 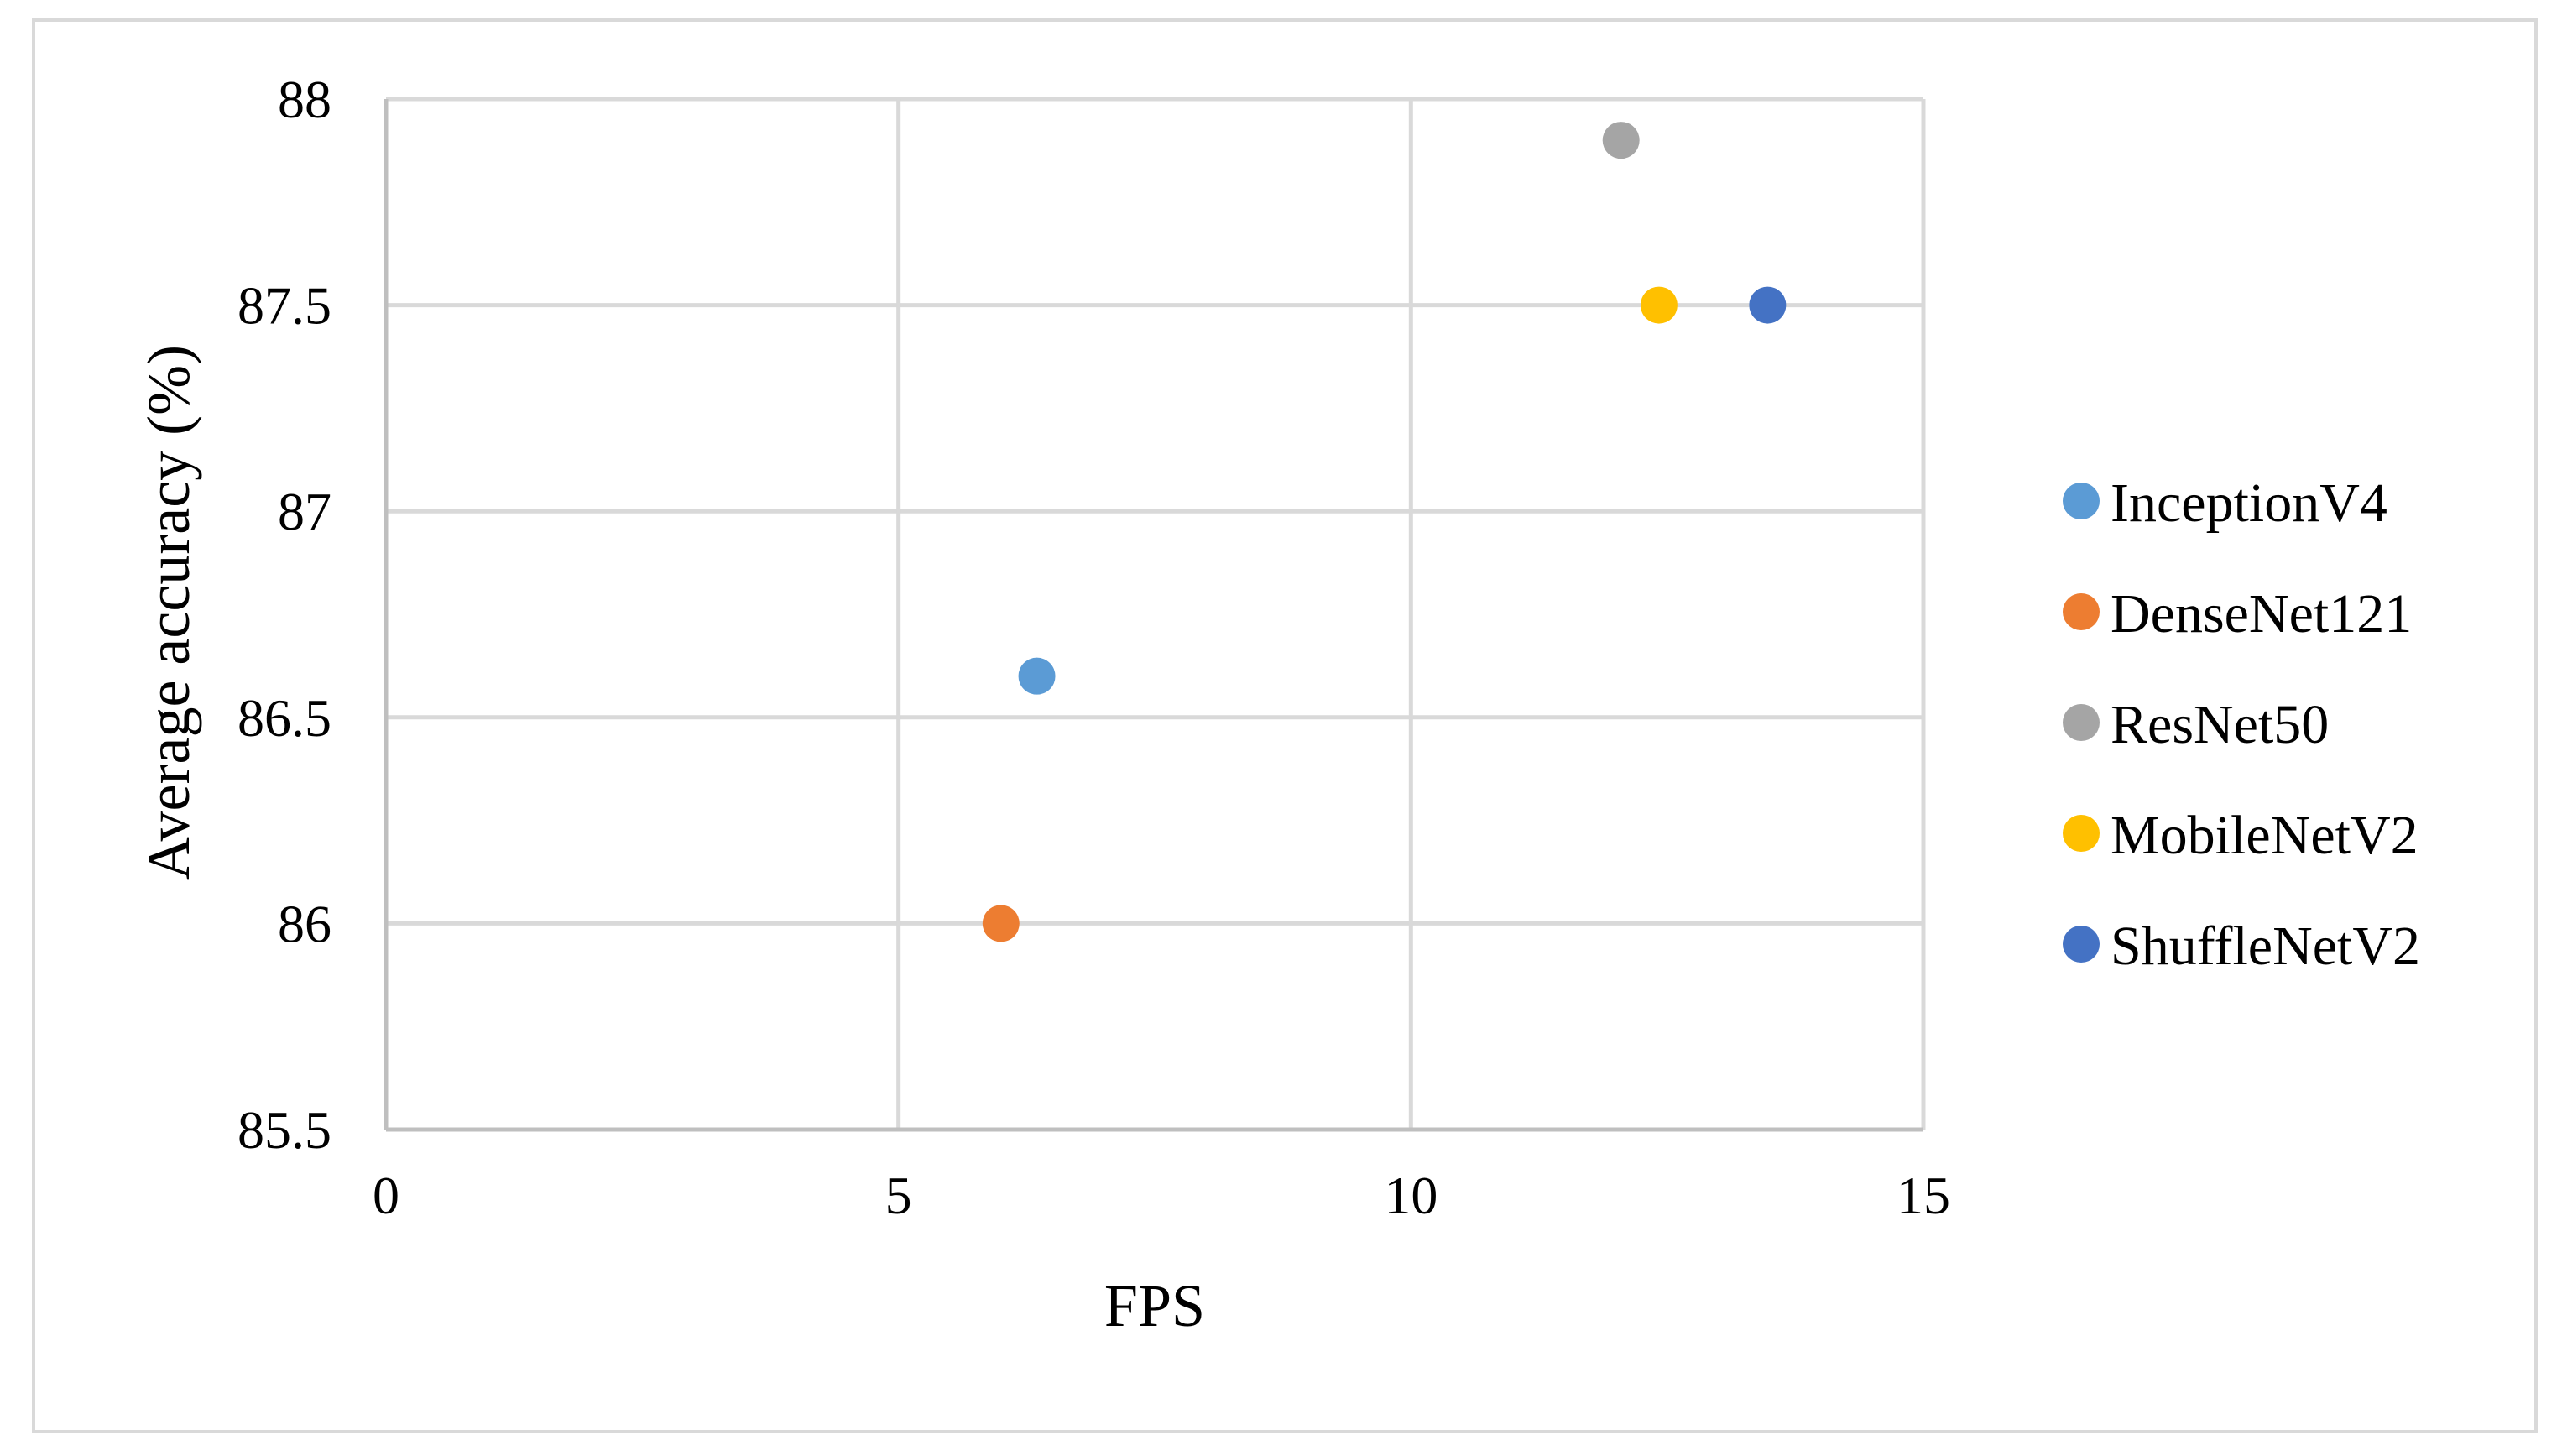 What do you see at coordinates (284, 718) in the screenshot?
I see `y-tick-label: 86.5` at bounding box center [284, 718].